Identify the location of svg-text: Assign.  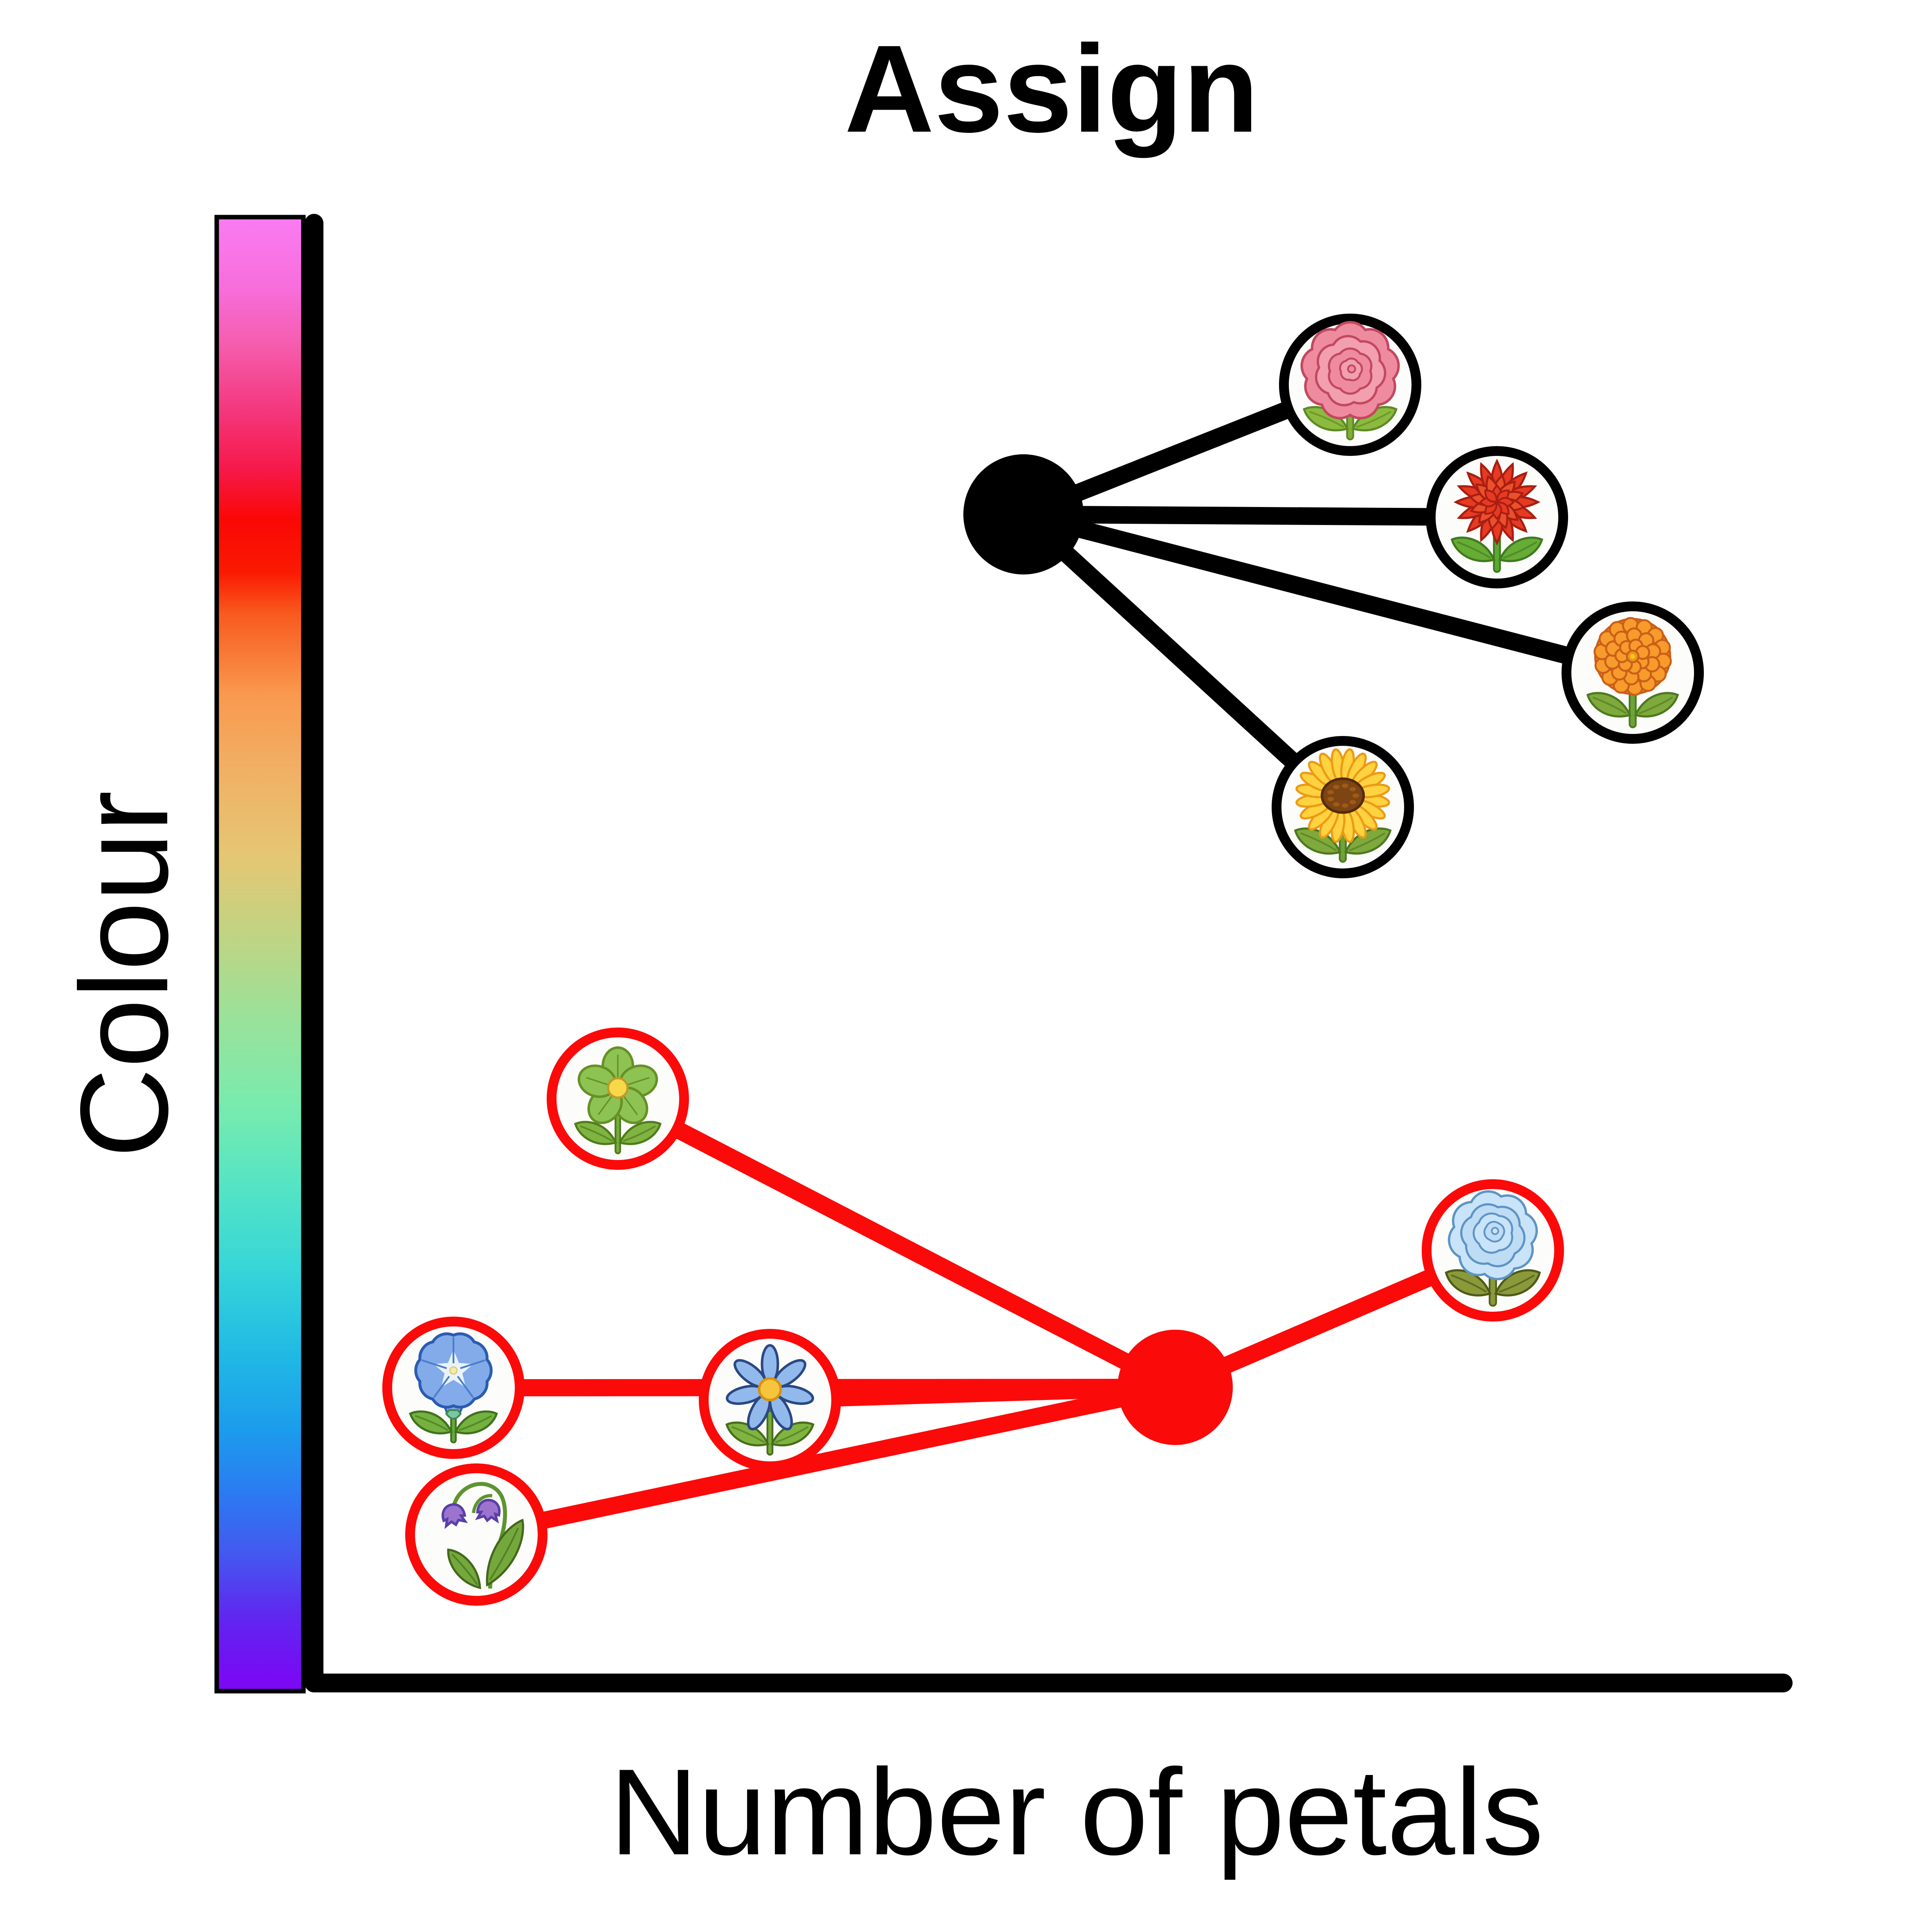
(1051, 89).